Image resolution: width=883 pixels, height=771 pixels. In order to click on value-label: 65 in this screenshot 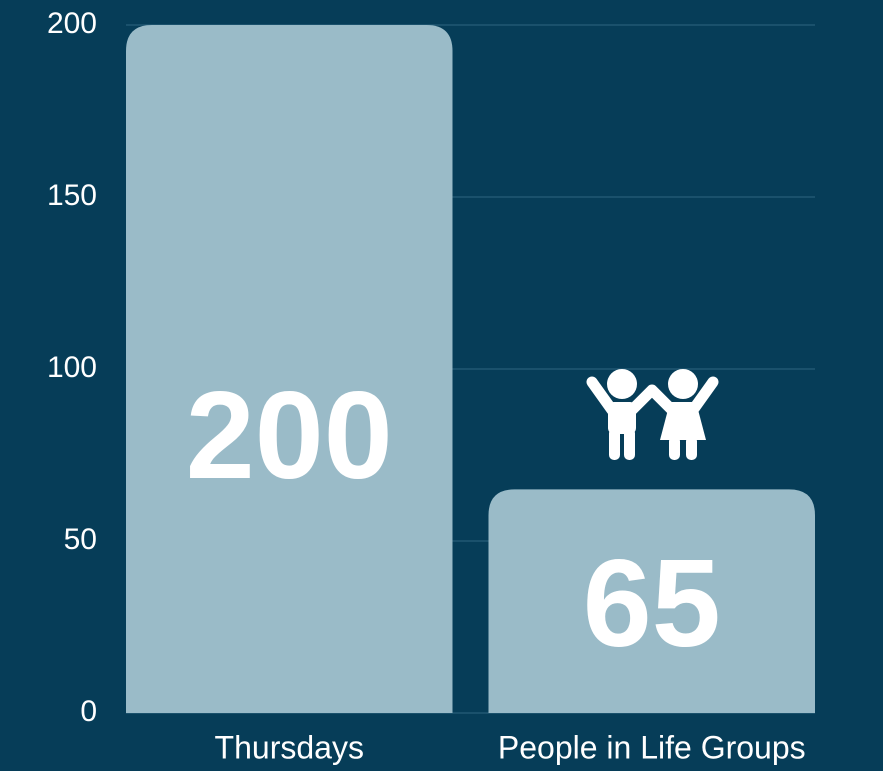, I will do `click(652, 604)`.